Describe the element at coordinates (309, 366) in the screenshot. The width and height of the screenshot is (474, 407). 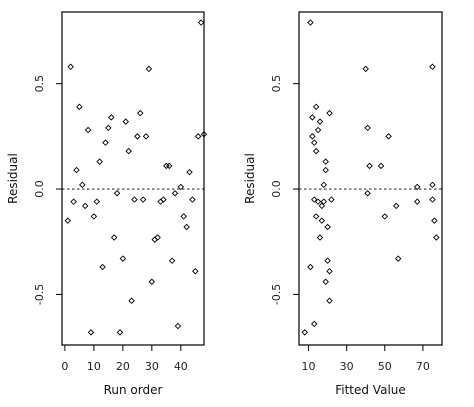
I see `fitted-value-x-tick-label: 10` at that location.